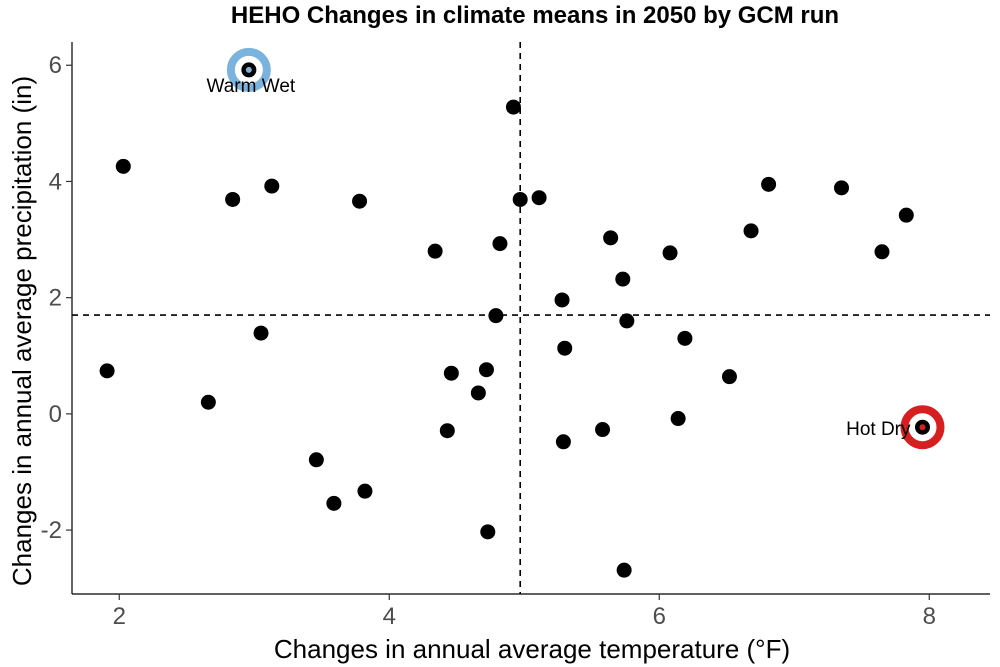  What do you see at coordinates (55, 298) in the screenshot?
I see `y-tick-label: 2` at bounding box center [55, 298].